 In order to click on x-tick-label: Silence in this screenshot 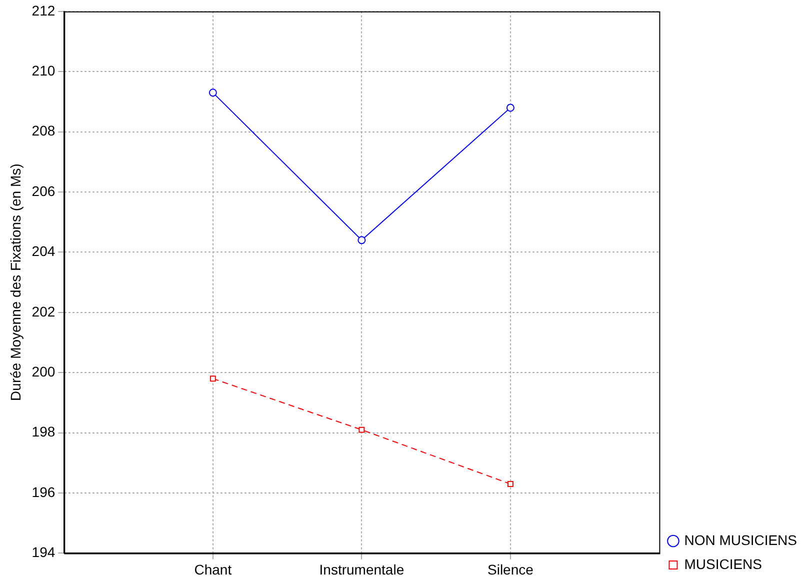, I will do `click(510, 569)`.